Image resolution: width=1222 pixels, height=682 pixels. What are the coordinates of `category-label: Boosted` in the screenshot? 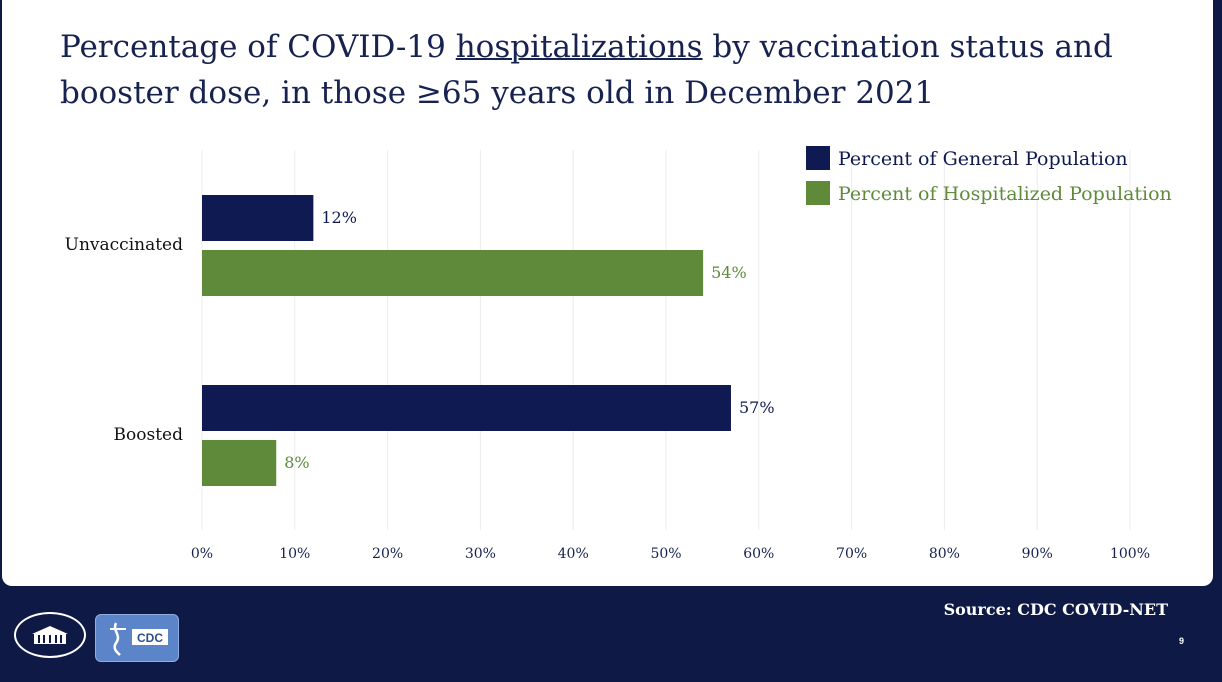 It's located at (149, 435).